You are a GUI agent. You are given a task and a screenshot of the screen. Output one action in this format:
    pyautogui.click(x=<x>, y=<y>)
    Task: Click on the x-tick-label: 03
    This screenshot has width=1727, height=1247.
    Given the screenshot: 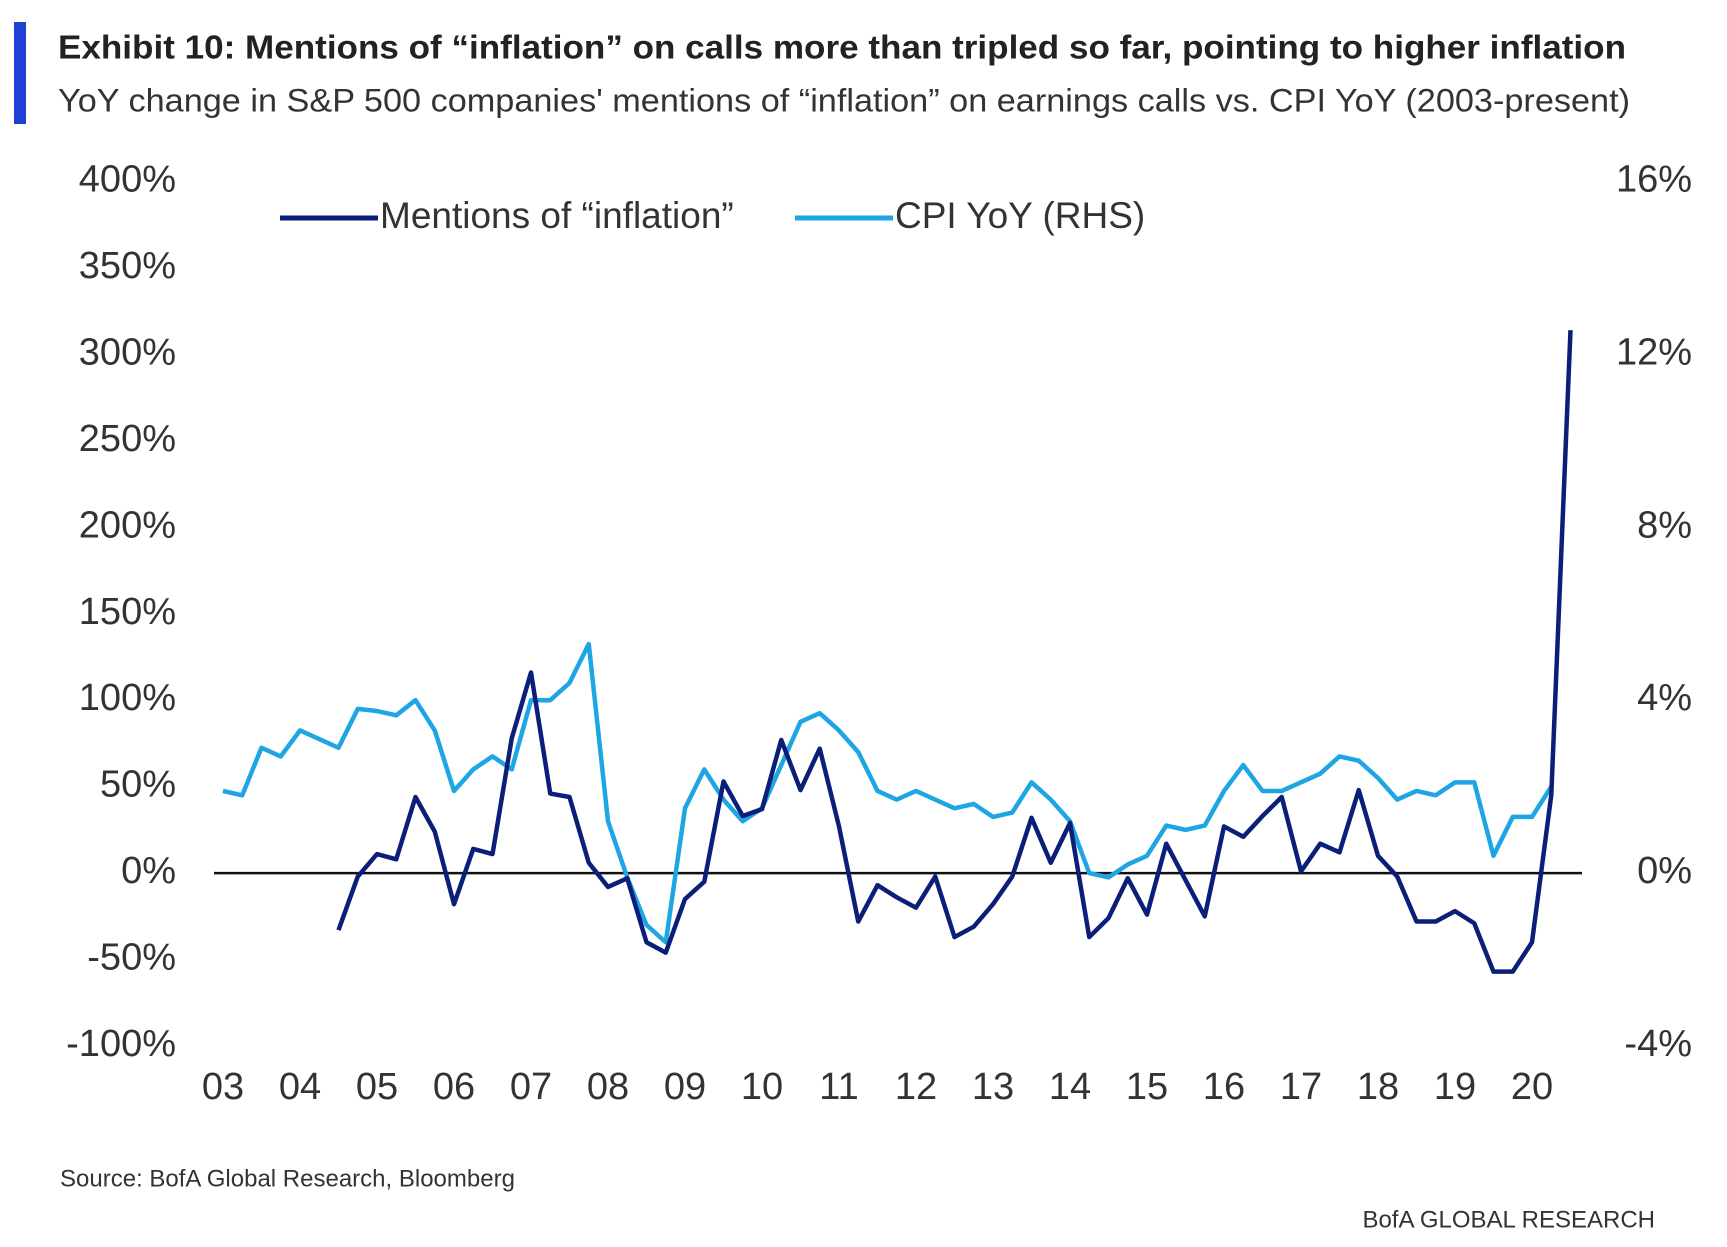 What is the action you would take?
    pyautogui.click(x=223, y=1087)
    